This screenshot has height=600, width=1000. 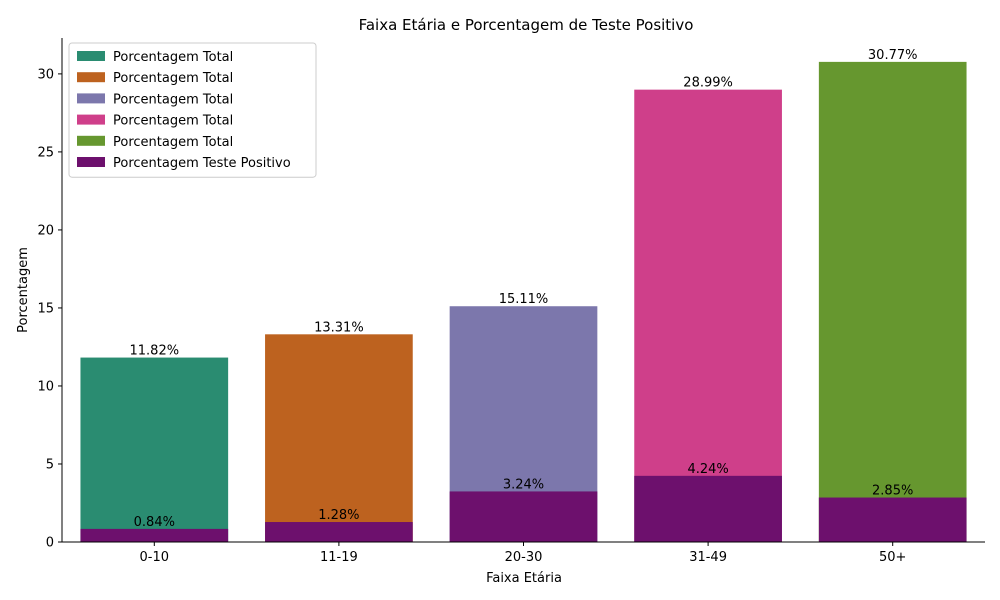 I want to click on data-label-total: 30.77%, so click(x=893, y=55).